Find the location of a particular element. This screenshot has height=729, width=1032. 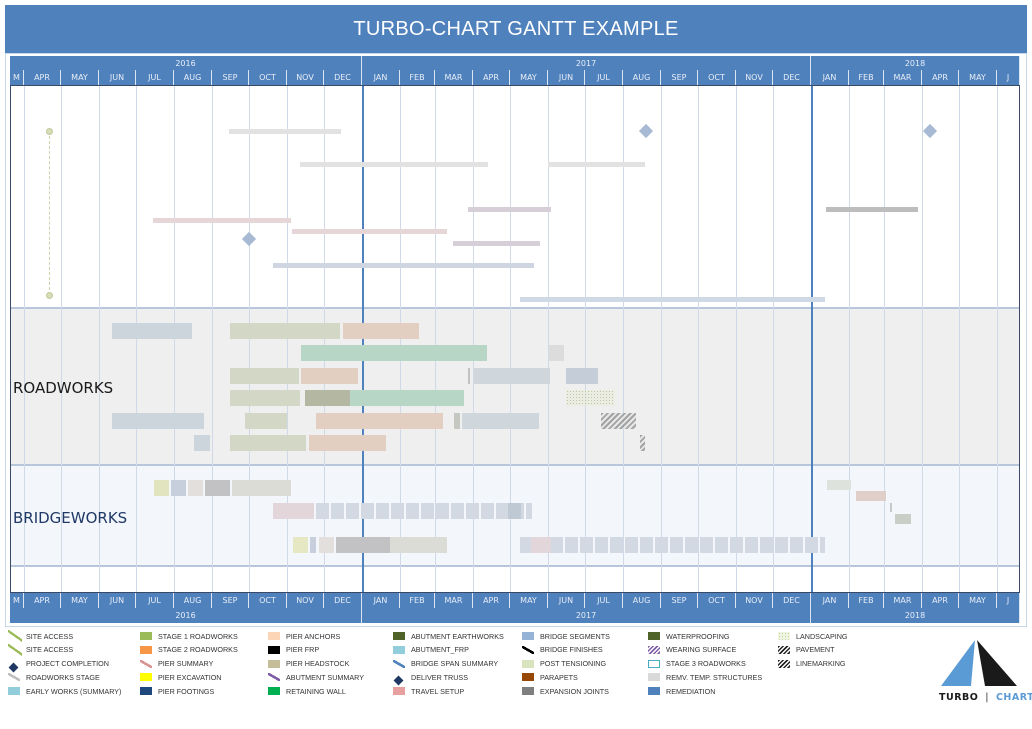

month-label: J is located at coordinates (1008, 77).